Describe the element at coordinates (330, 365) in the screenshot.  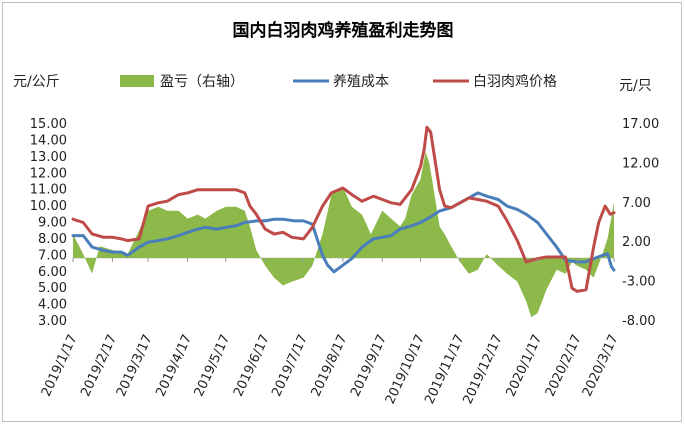
I see `x-tick-label: 2019/8/17` at that location.